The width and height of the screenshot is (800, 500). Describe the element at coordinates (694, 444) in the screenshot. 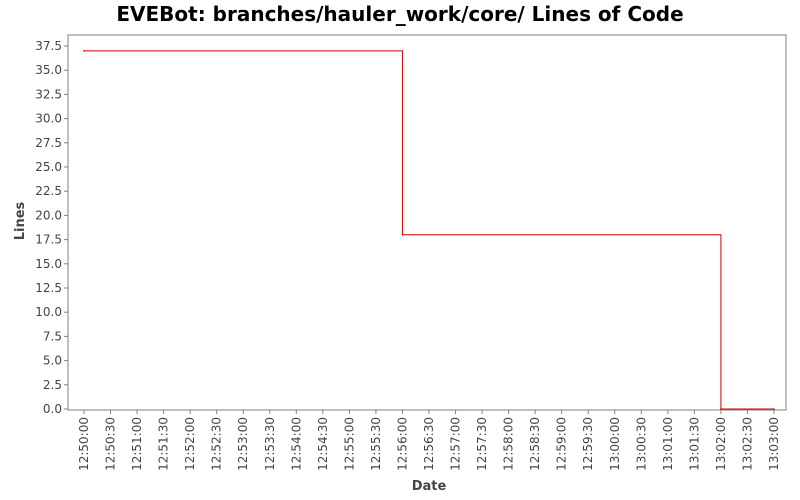

I see `x-tick-label: 13:01:30` at that location.